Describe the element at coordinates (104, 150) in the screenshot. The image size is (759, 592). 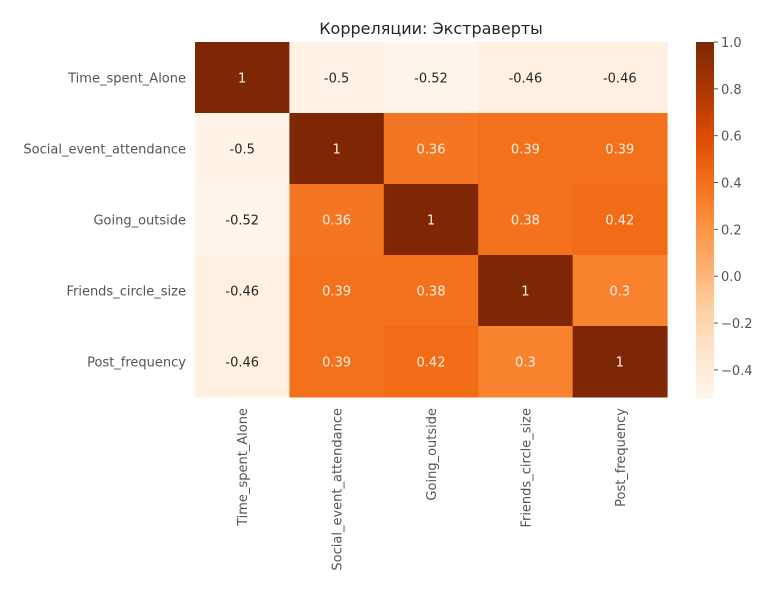
I see `row-label: Social_event_attendance` at that location.